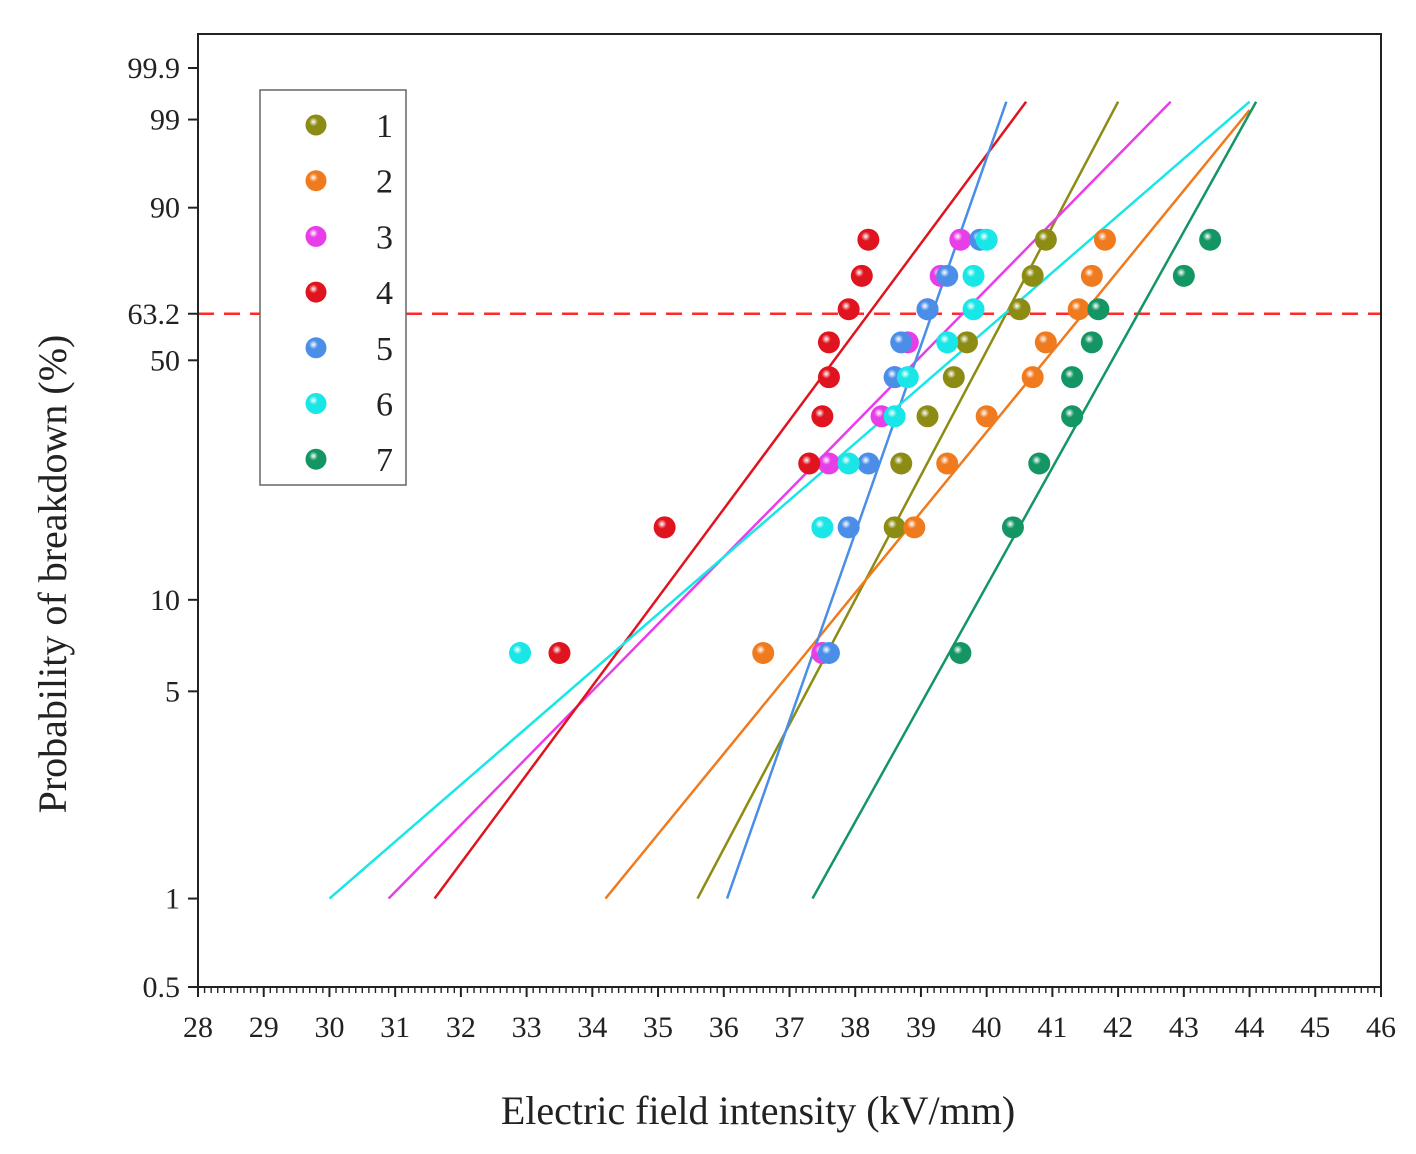 The image size is (1416, 1154). What do you see at coordinates (154, 314) in the screenshot?
I see `y-tick-label: 63.2` at bounding box center [154, 314].